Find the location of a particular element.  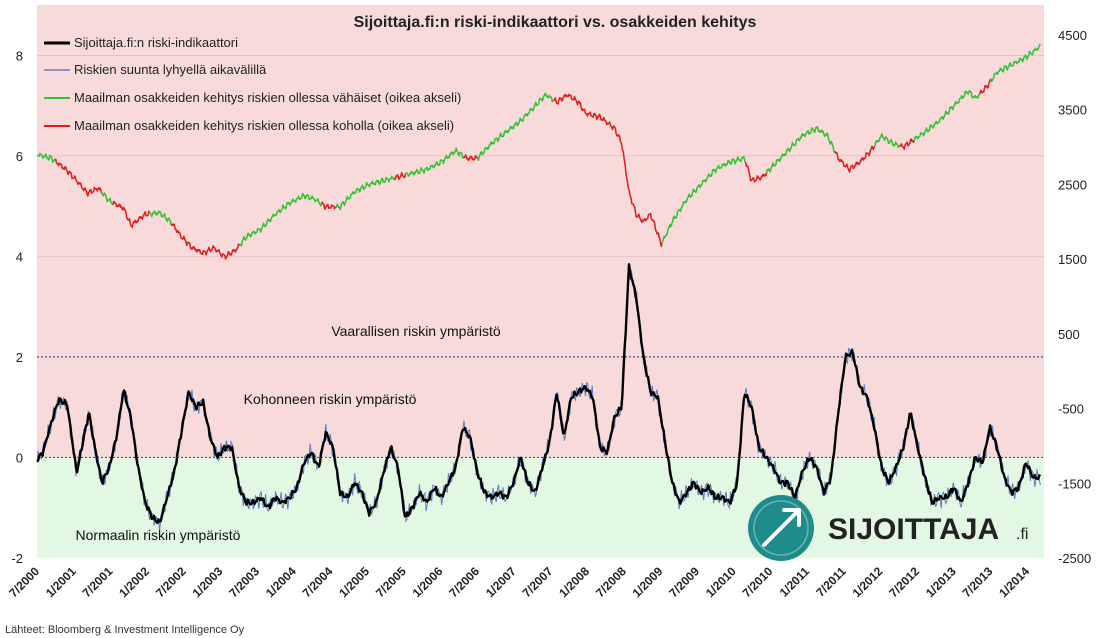

x-tick-label: 1/2009 is located at coordinates (648, 582).